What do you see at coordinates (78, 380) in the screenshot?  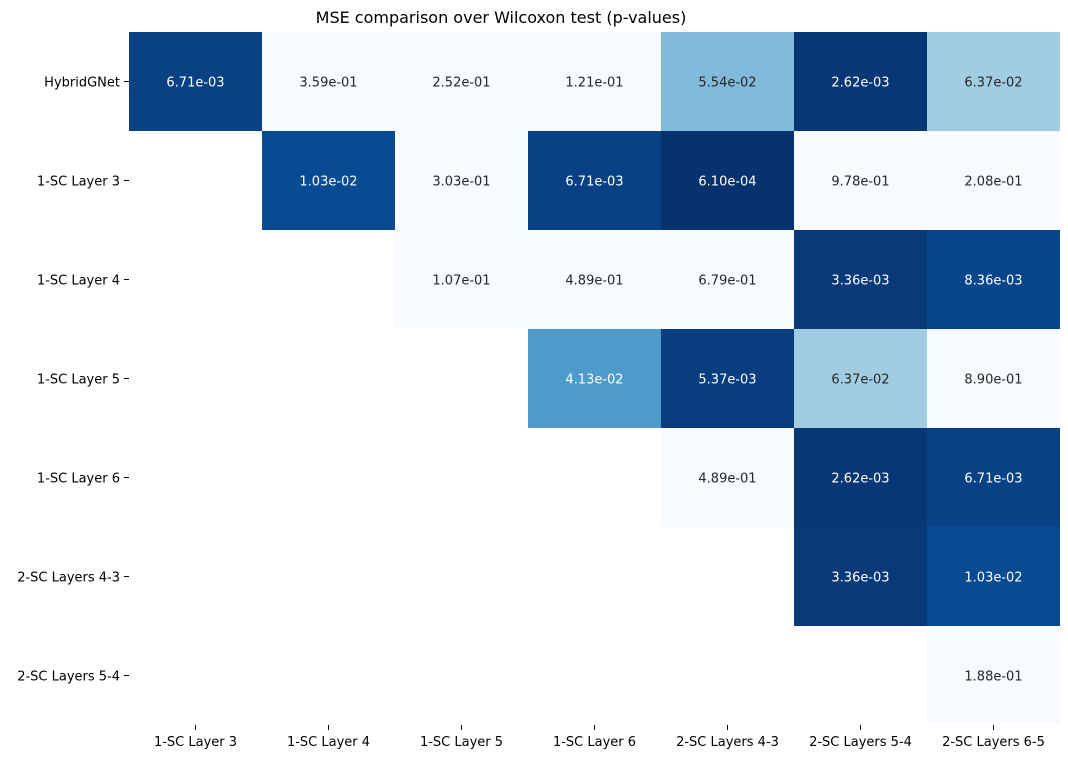 I see `y-tick-label: 1-SC Layer 5` at bounding box center [78, 380].